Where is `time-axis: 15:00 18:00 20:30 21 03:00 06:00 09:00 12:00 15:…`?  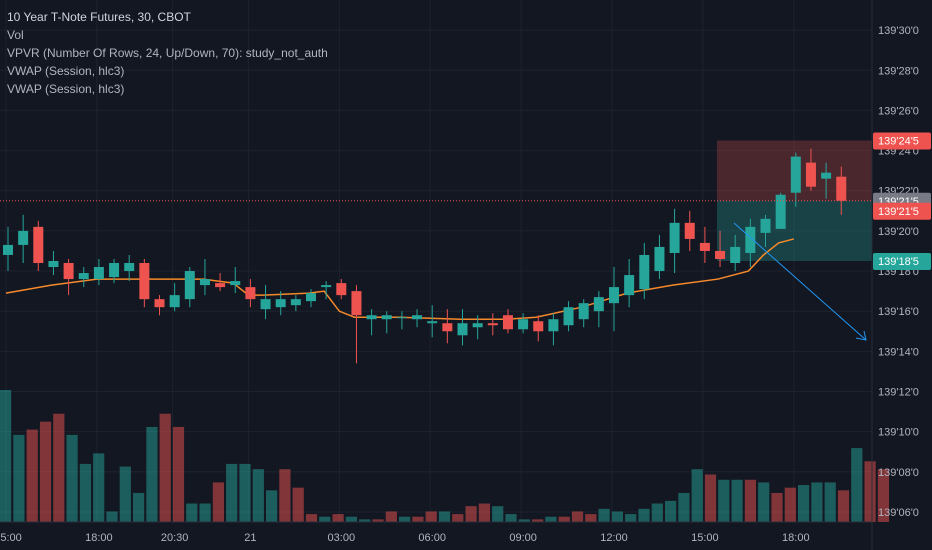 time-axis: 15:00 18:00 20:30 21 03:00 06:00 09:00 12:00 15:… is located at coordinates (436, 532).